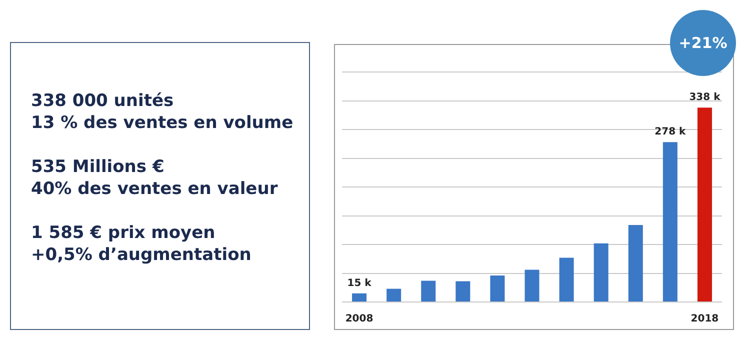  What do you see at coordinates (705, 98) in the screenshot?
I see `data-label: 338 k` at bounding box center [705, 98].